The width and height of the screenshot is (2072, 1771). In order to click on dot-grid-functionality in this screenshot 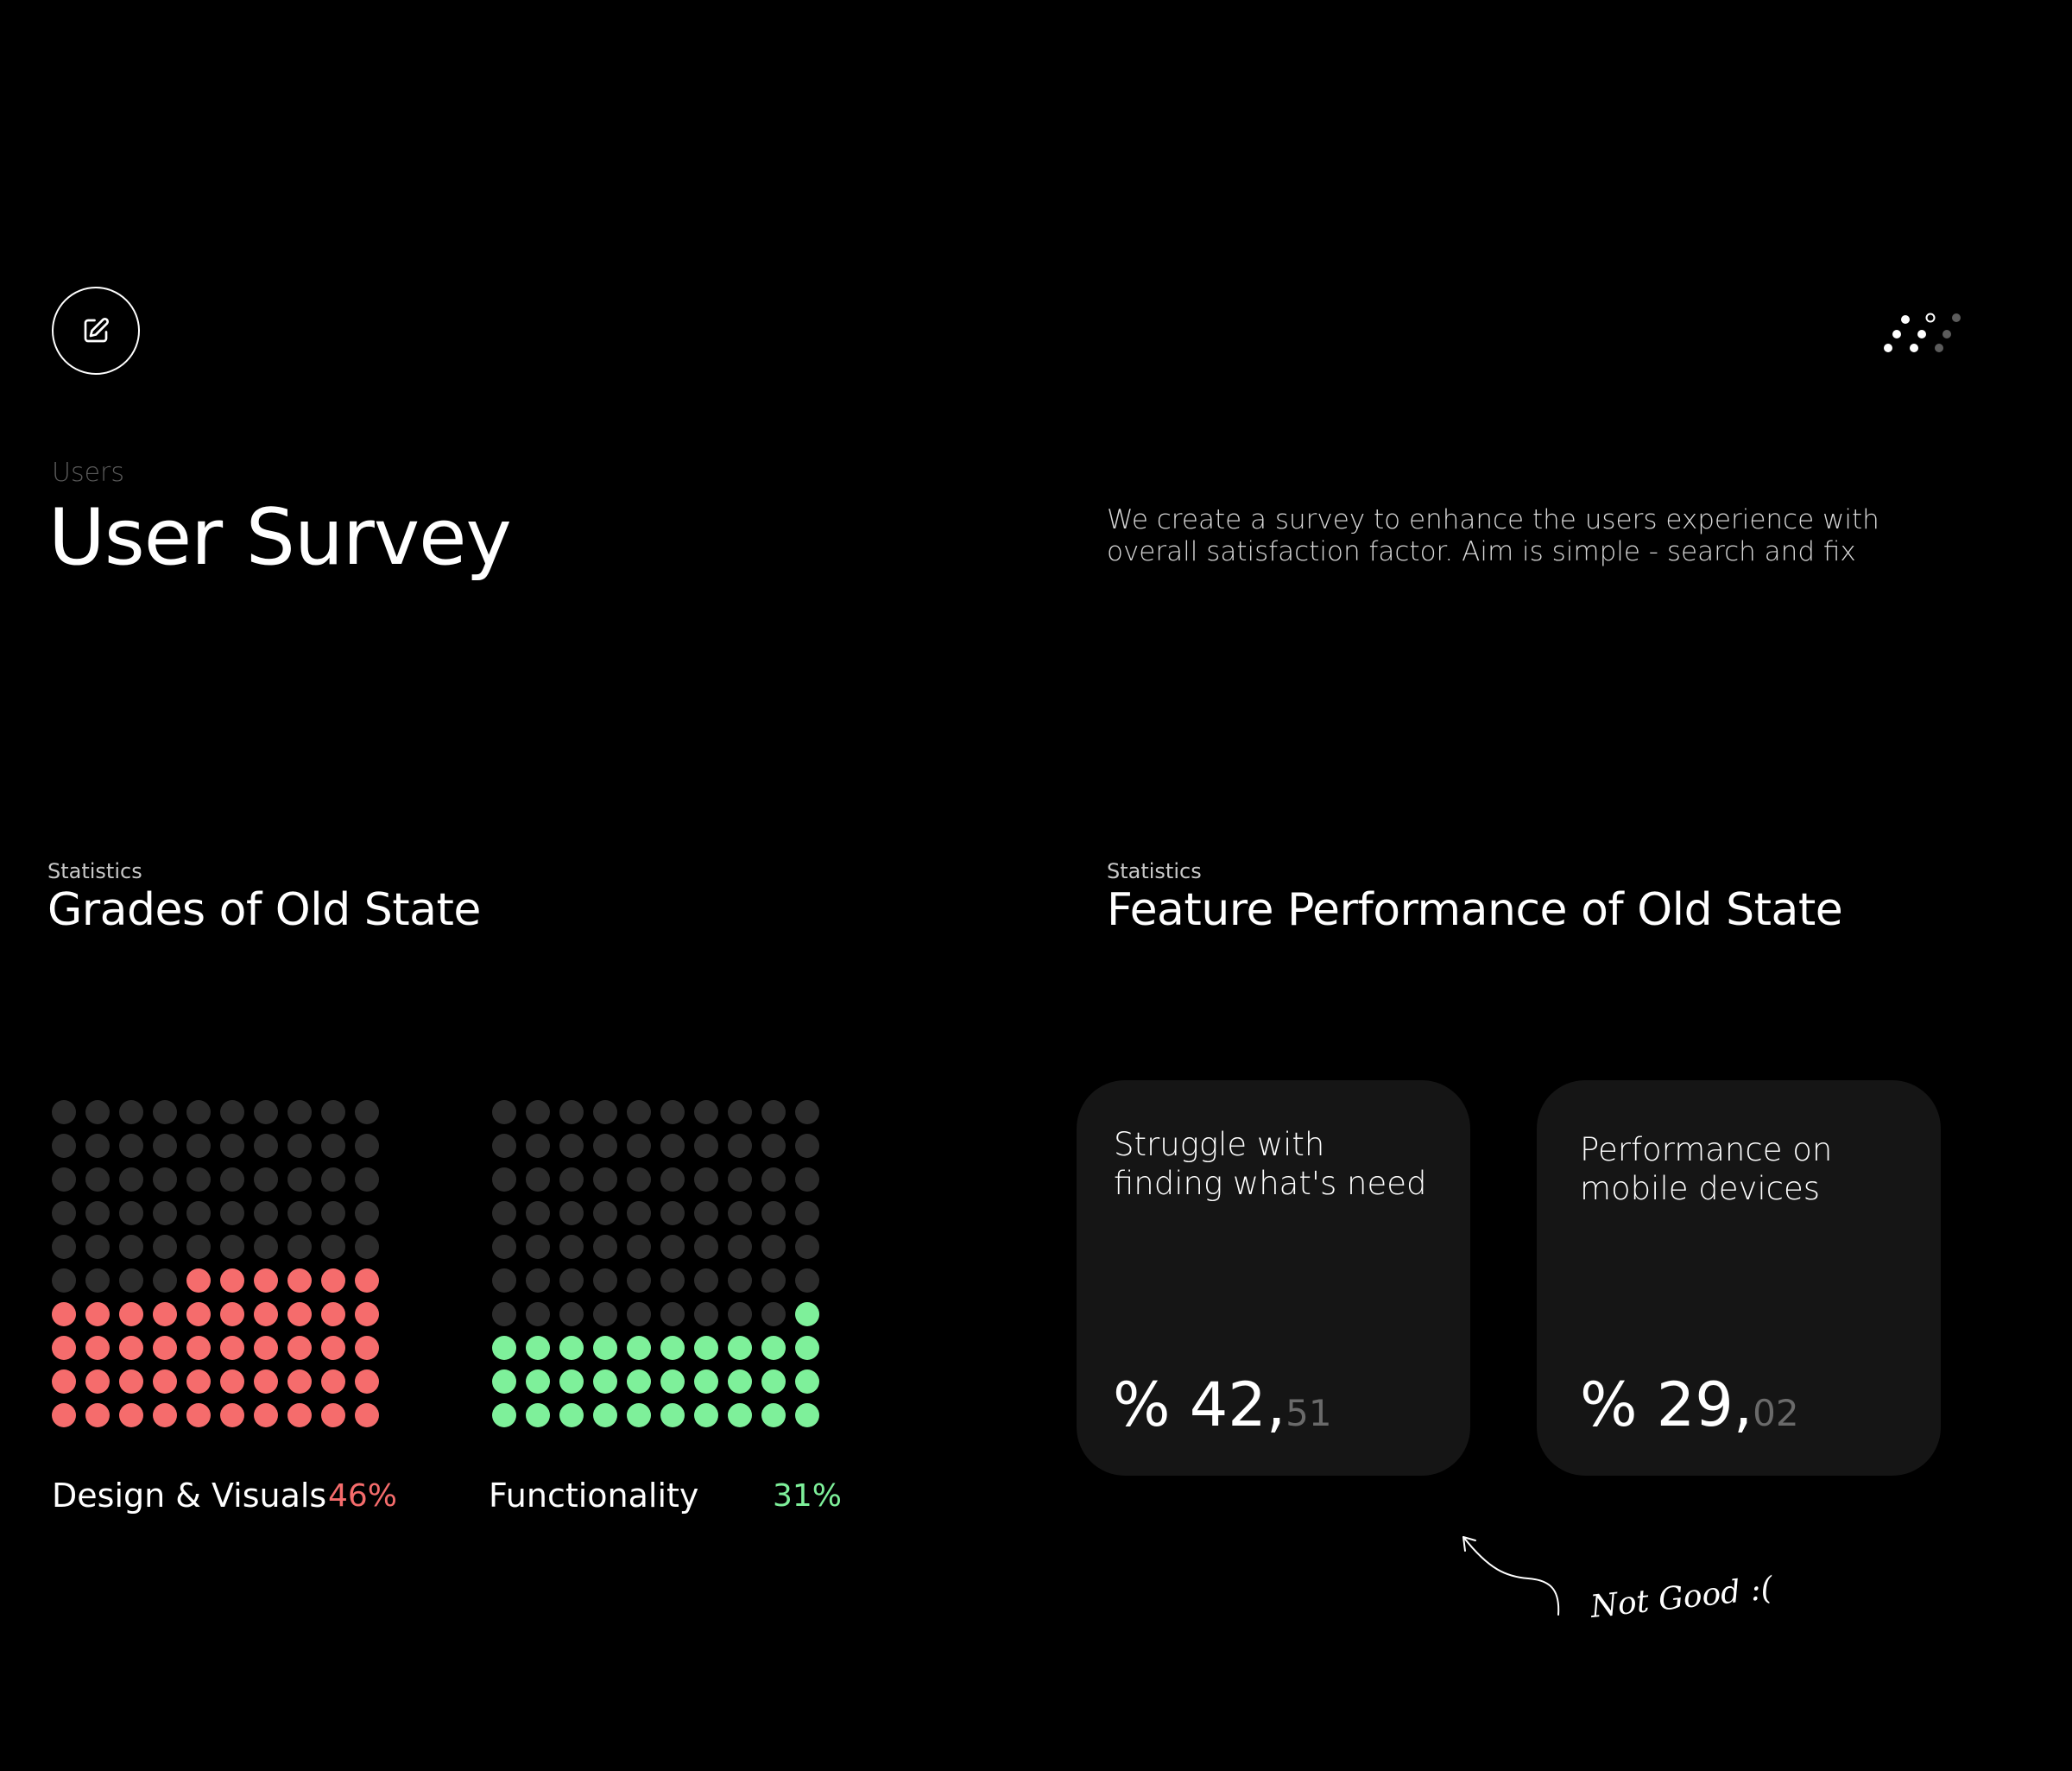, I will do `click(655, 1263)`.